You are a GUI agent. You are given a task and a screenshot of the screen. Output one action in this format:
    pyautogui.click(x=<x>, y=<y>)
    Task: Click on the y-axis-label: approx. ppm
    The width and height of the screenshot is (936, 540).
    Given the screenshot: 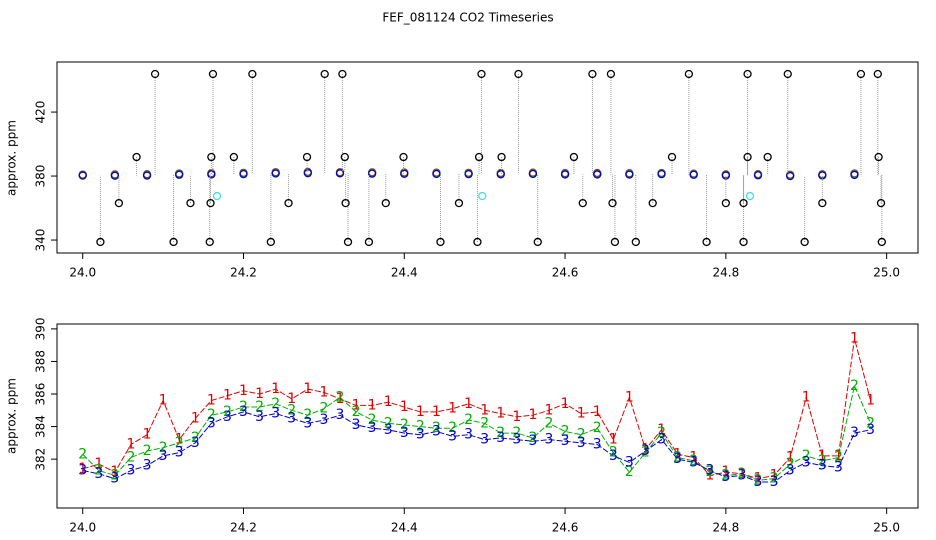 What is the action you would take?
    pyautogui.click(x=12, y=158)
    